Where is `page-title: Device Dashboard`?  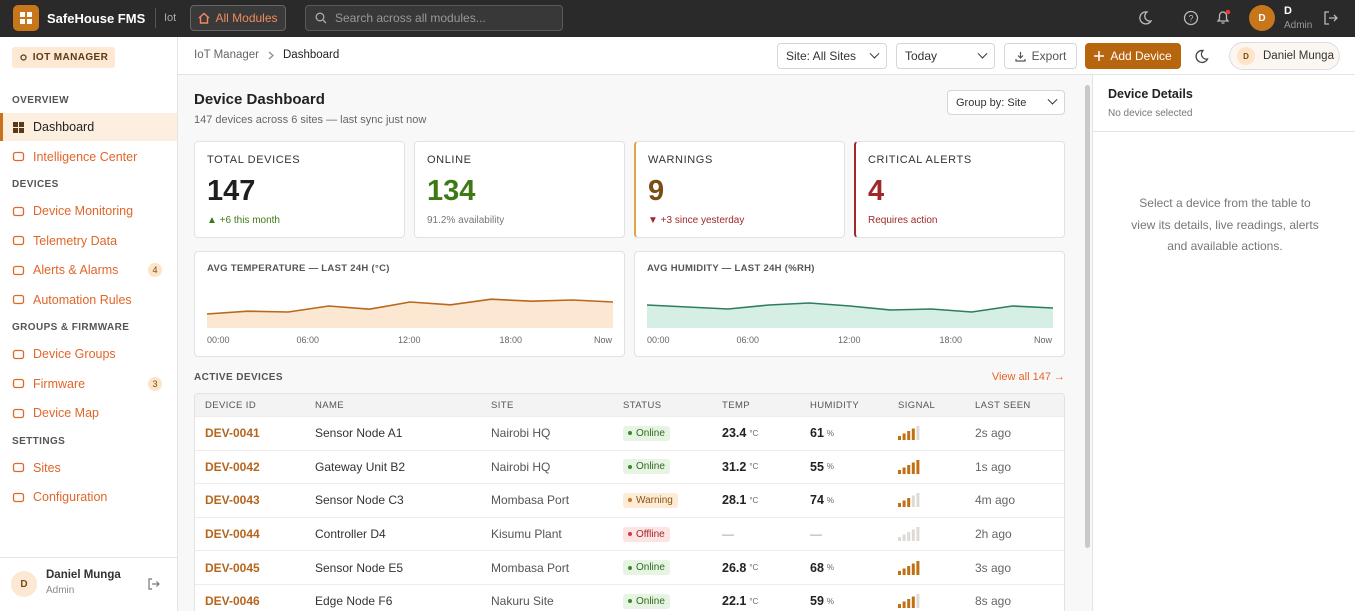 page-title: Device Dashboard is located at coordinates (259, 99).